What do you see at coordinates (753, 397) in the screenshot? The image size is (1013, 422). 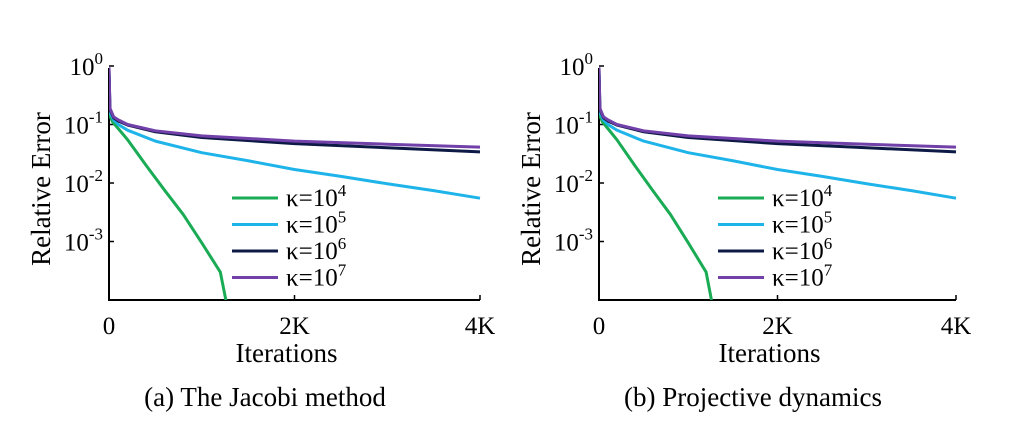 I see `panel-caption: (b) Projective dynamics` at bounding box center [753, 397].